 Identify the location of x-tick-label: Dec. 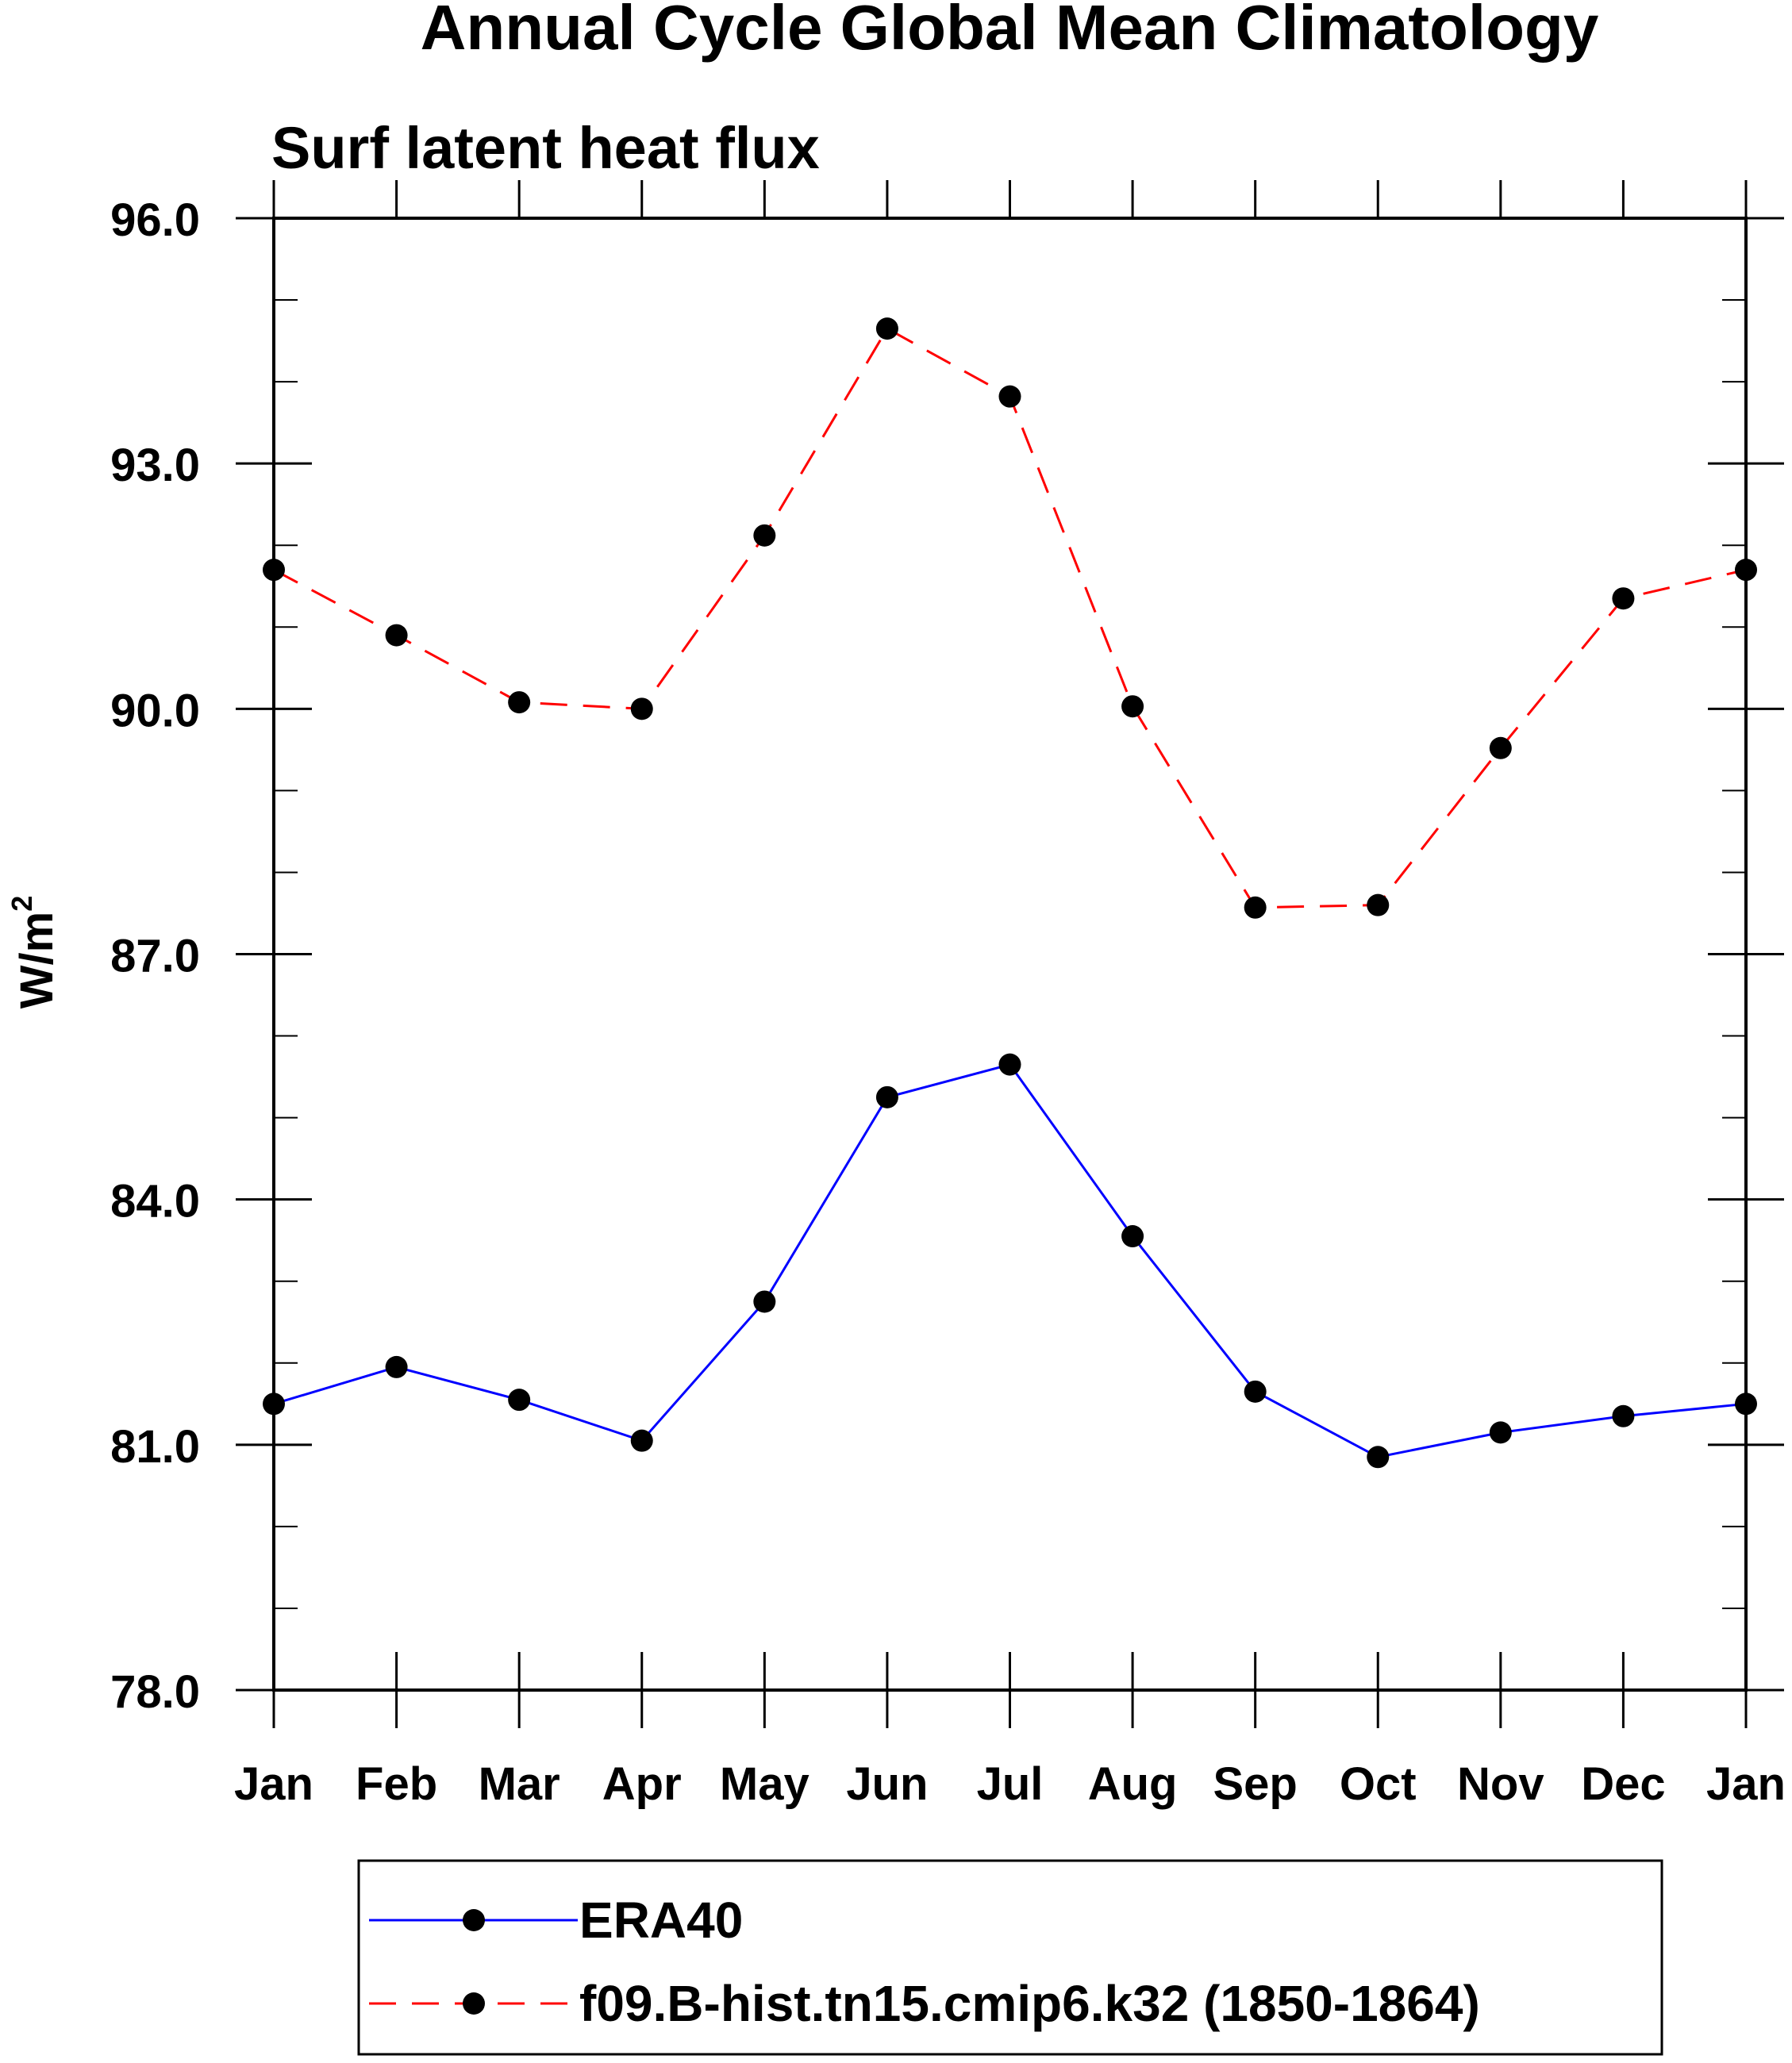
(1623, 1784).